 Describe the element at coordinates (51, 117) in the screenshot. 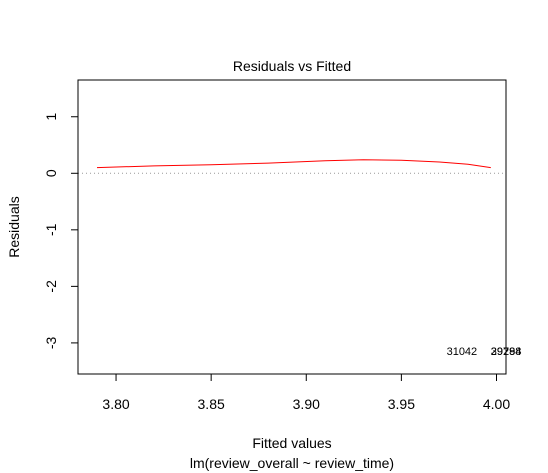

I see `y-tick-label: 1` at that location.